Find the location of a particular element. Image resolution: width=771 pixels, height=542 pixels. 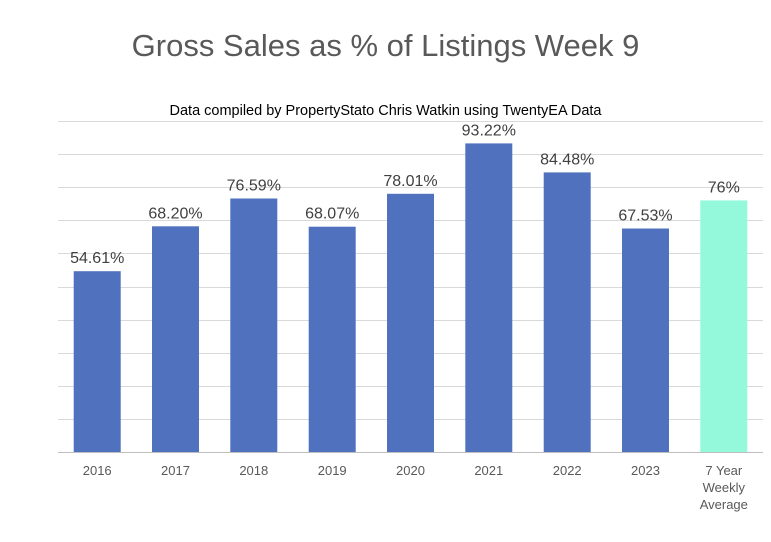

data-label: 78.01% is located at coordinates (410, 181).